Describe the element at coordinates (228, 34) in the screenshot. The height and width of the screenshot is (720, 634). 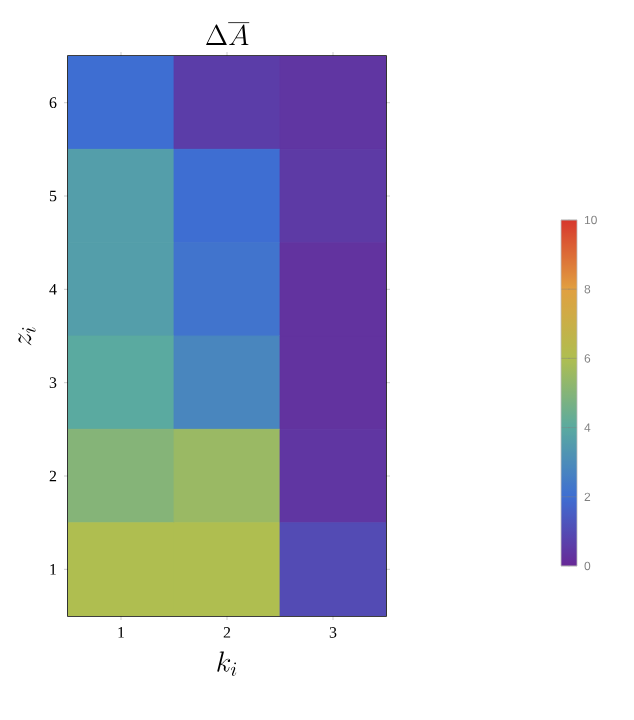
I see `chart-title: $\Delta\overline{A}$` at that location.